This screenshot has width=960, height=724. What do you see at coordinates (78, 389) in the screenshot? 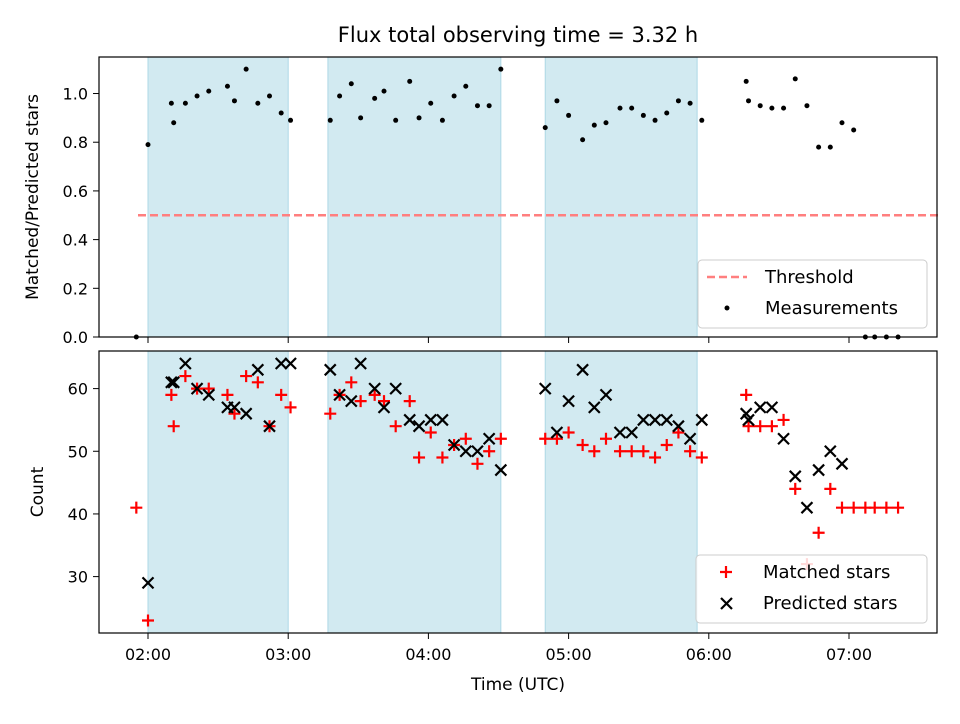
I see `y-tick-label: 60` at bounding box center [78, 389].